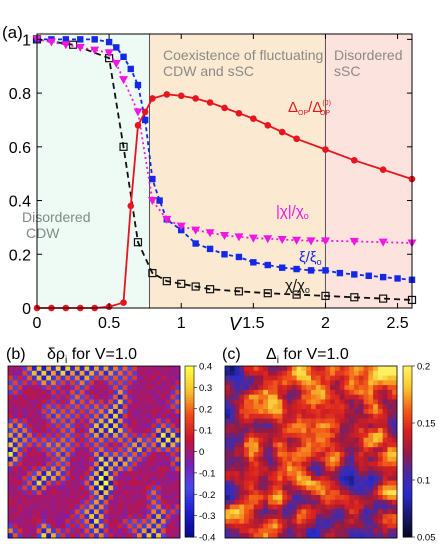 This screenshot has height=545, width=439. I want to click on series-label-sub: o, so click(307, 290).